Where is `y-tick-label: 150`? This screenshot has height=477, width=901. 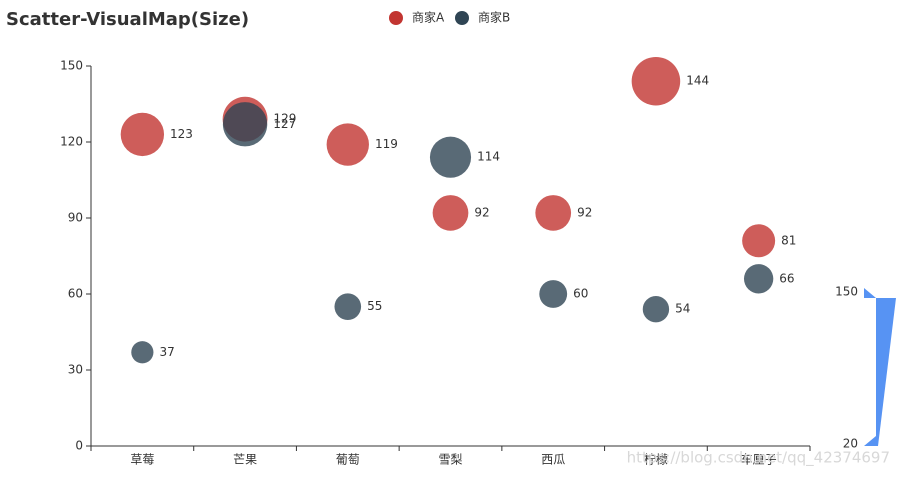
y-tick-label: 150 is located at coordinates (71, 66).